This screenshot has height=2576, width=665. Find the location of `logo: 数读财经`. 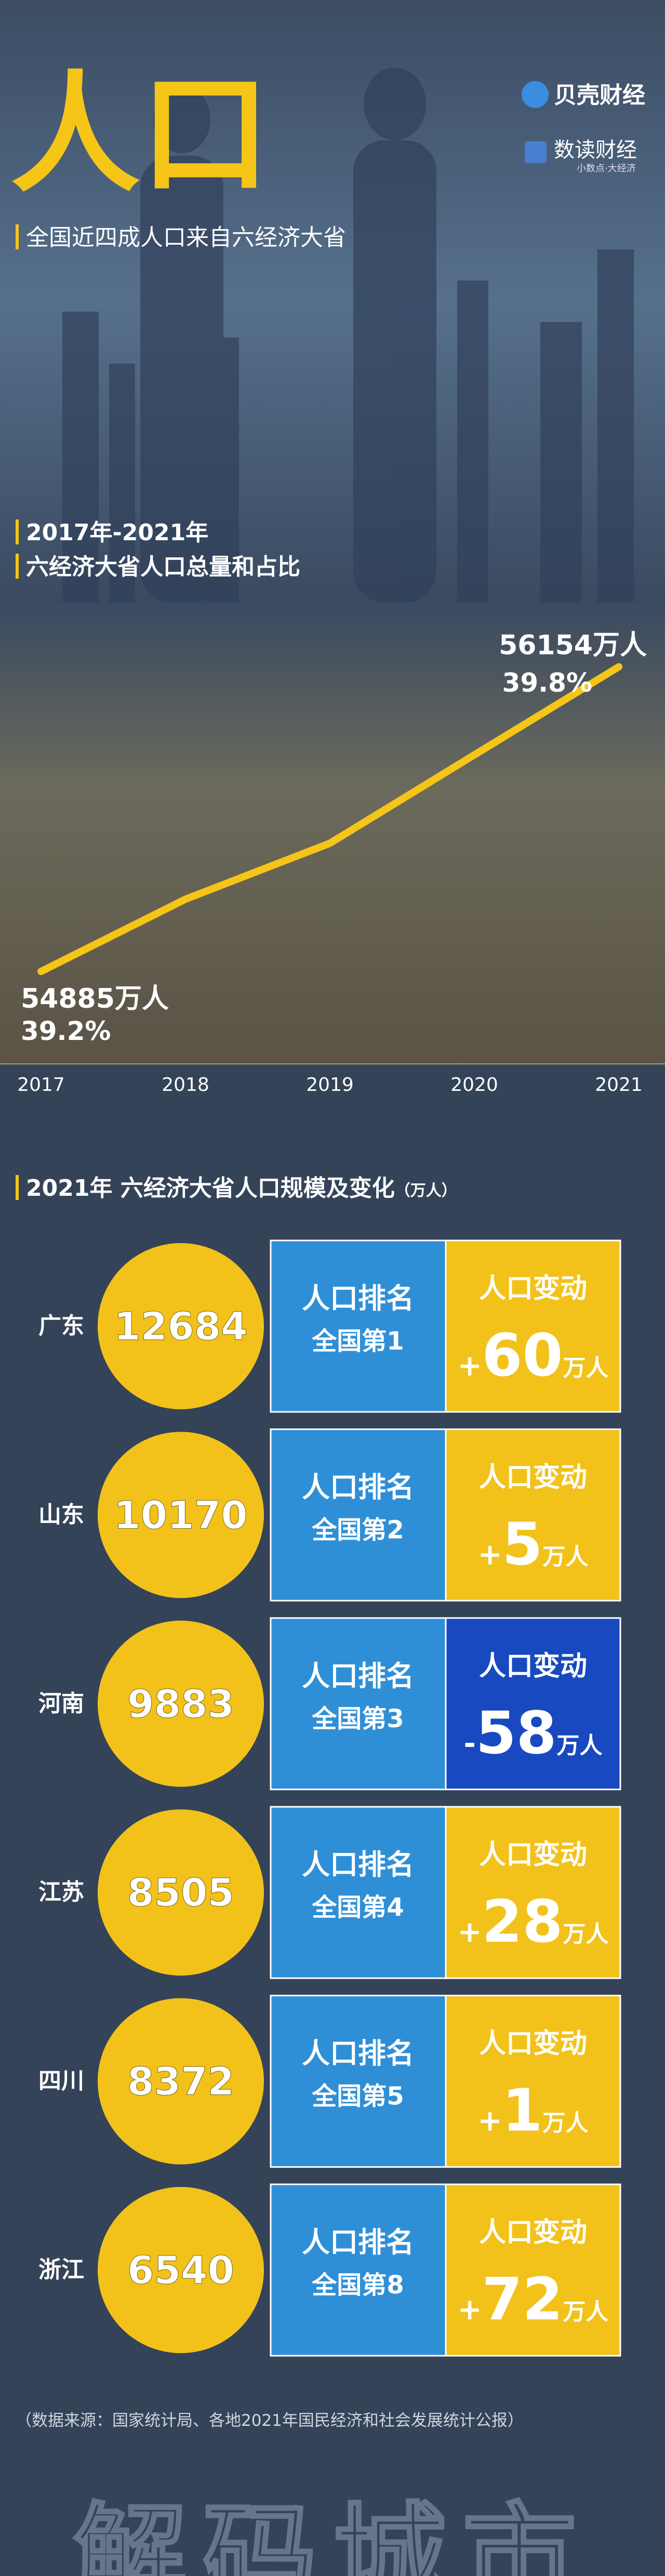

logo: 数读财经 is located at coordinates (595, 150).